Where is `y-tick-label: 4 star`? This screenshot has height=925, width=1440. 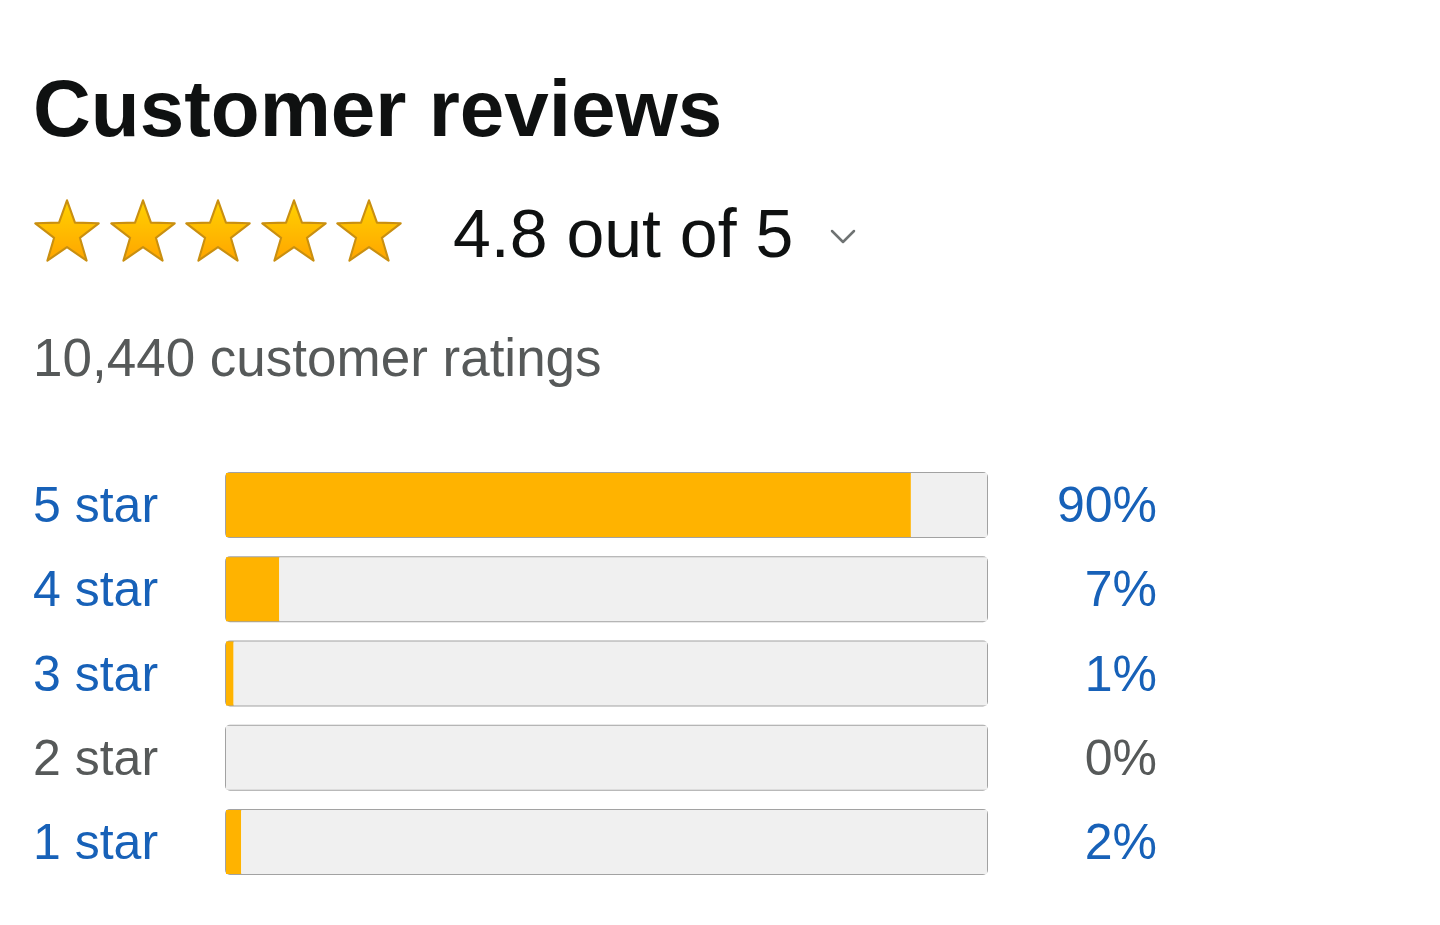 y-tick-label: 4 star is located at coordinates (96, 589).